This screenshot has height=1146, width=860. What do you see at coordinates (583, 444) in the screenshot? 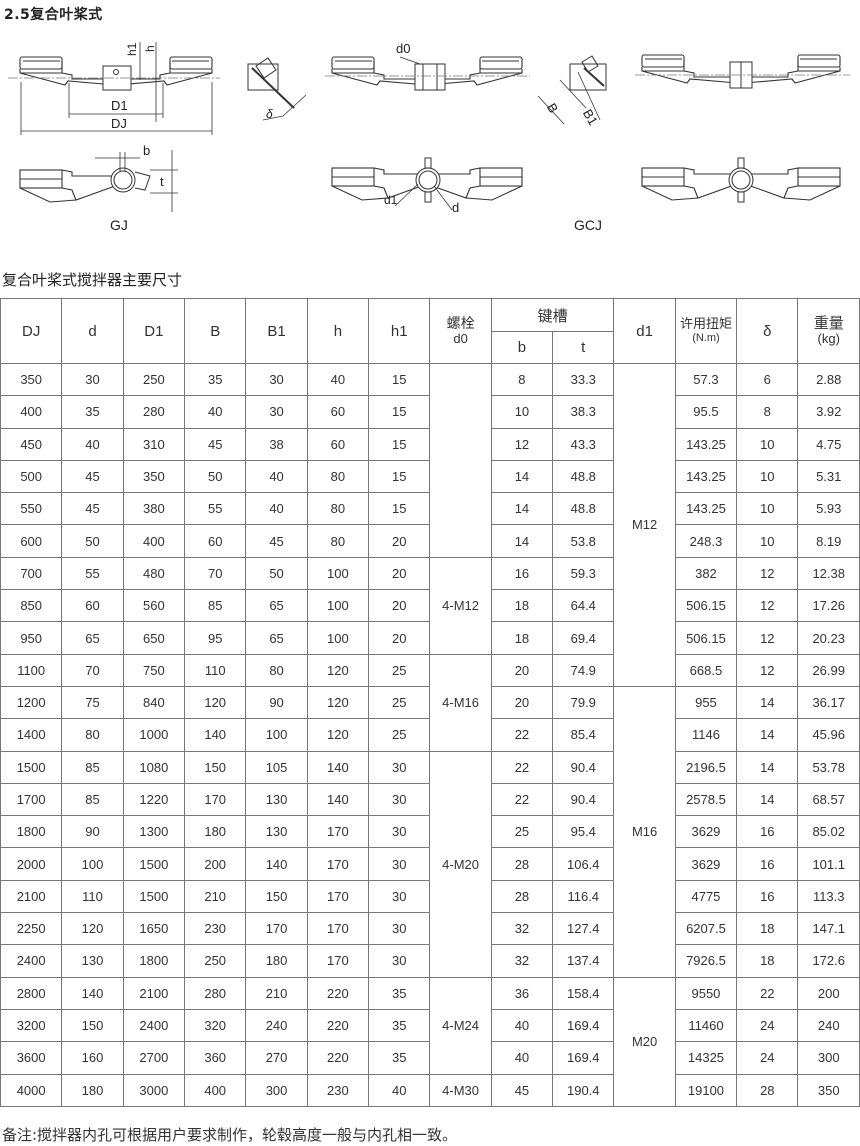
I see `cell-t: 43.3` at bounding box center [583, 444].